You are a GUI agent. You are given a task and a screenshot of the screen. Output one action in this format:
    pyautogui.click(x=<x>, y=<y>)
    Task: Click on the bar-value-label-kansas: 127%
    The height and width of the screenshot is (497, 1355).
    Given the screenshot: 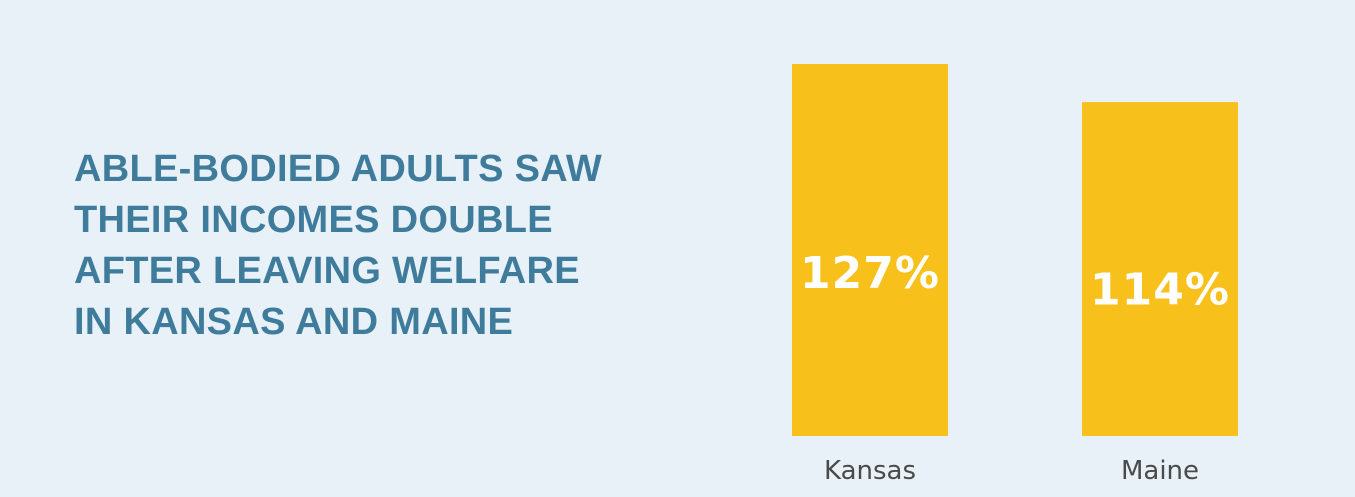 What is the action you would take?
    pyautogui.click(x=870, y=273)
    